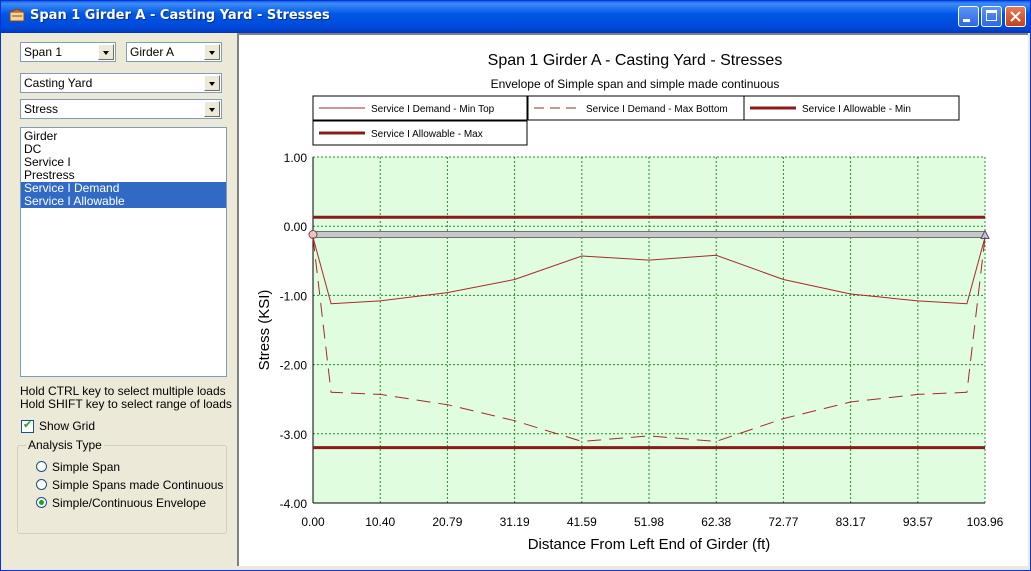 Image resolution: width=1031 pixels, height=571 pixels. What do you see at coordinates (41, 502) in the screenshot?
I see `radio-envelope` at bounding box center [41, 502].